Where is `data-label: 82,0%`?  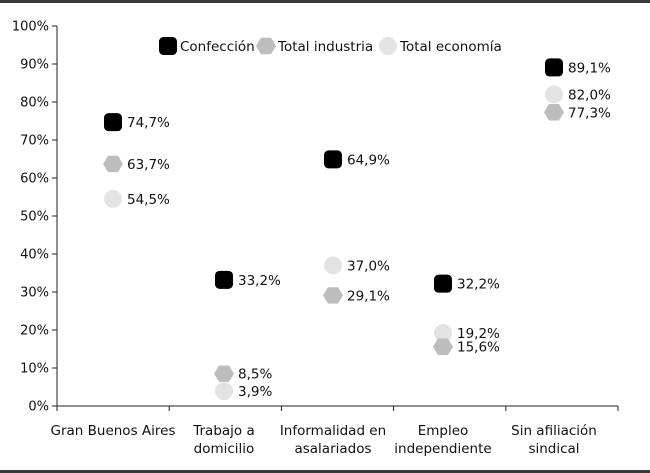 data-label: 82,0% is located at coordinates (589, 95).